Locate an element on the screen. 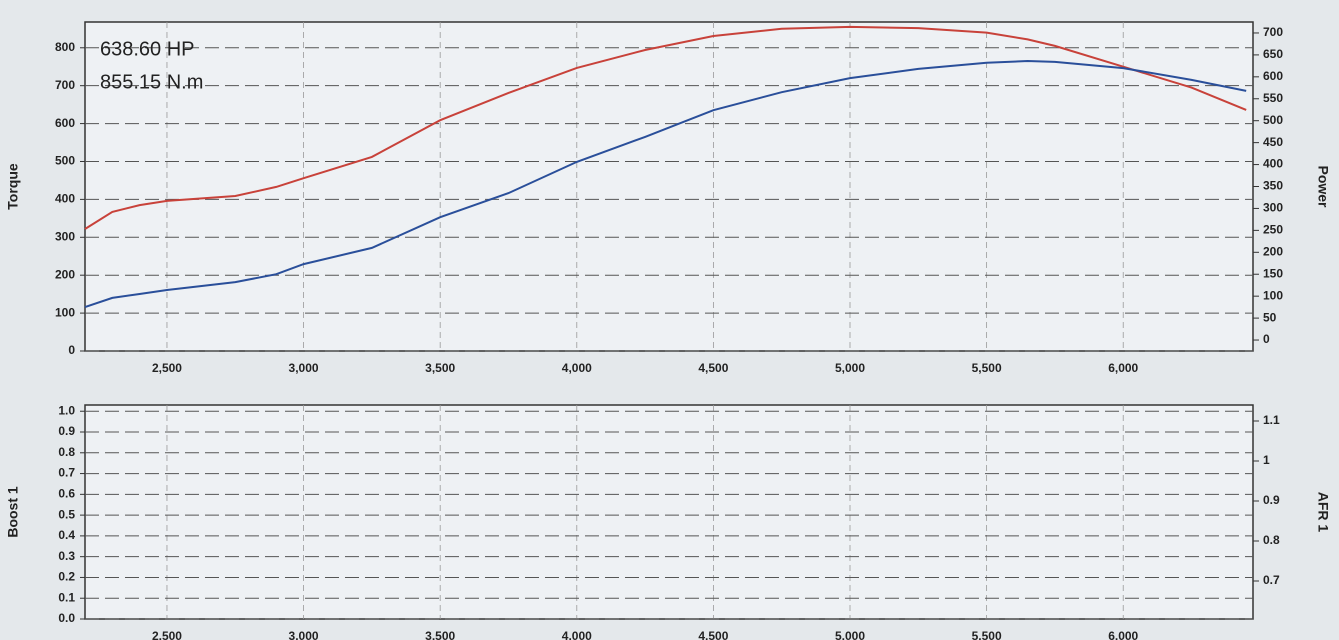 This screenshot has height=640, width=1339. y2-tick-label: 550 is located at coordinates (1273, 98).